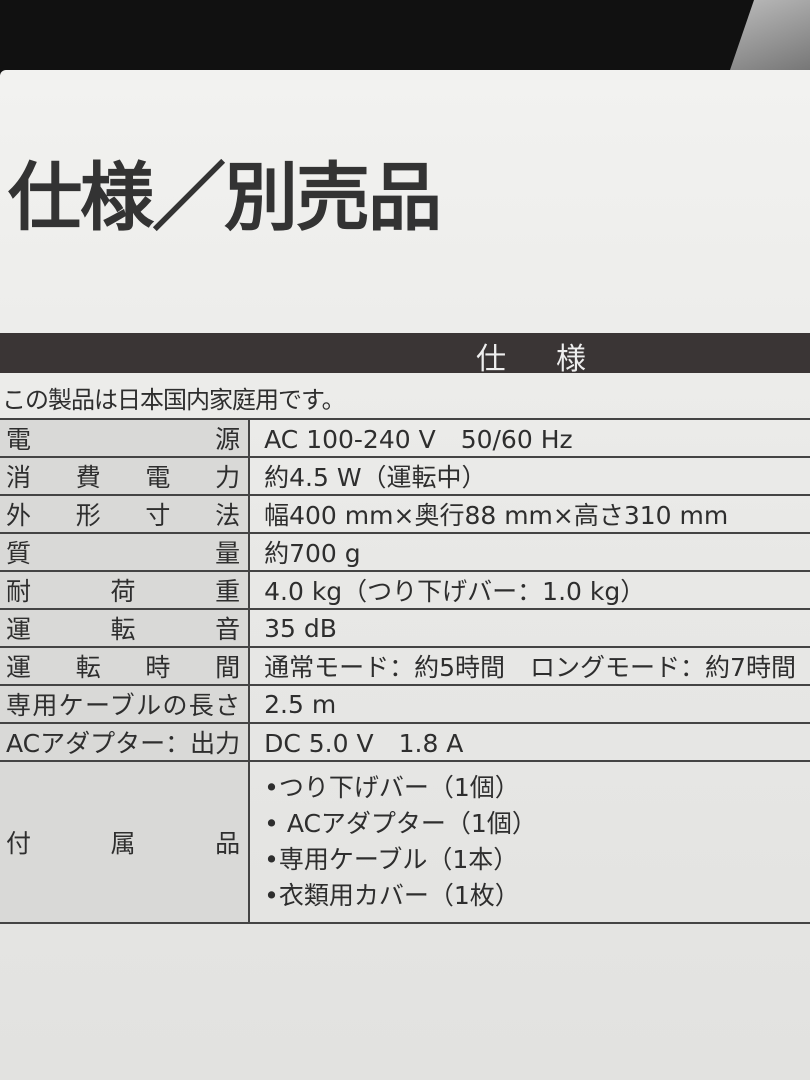 Image resolution: width=810 pixels, height=1080 pixels. I want to click on table-row: 運転時間 通常モード：約5時間 ロングモード：約7時間, so click(405, 666).